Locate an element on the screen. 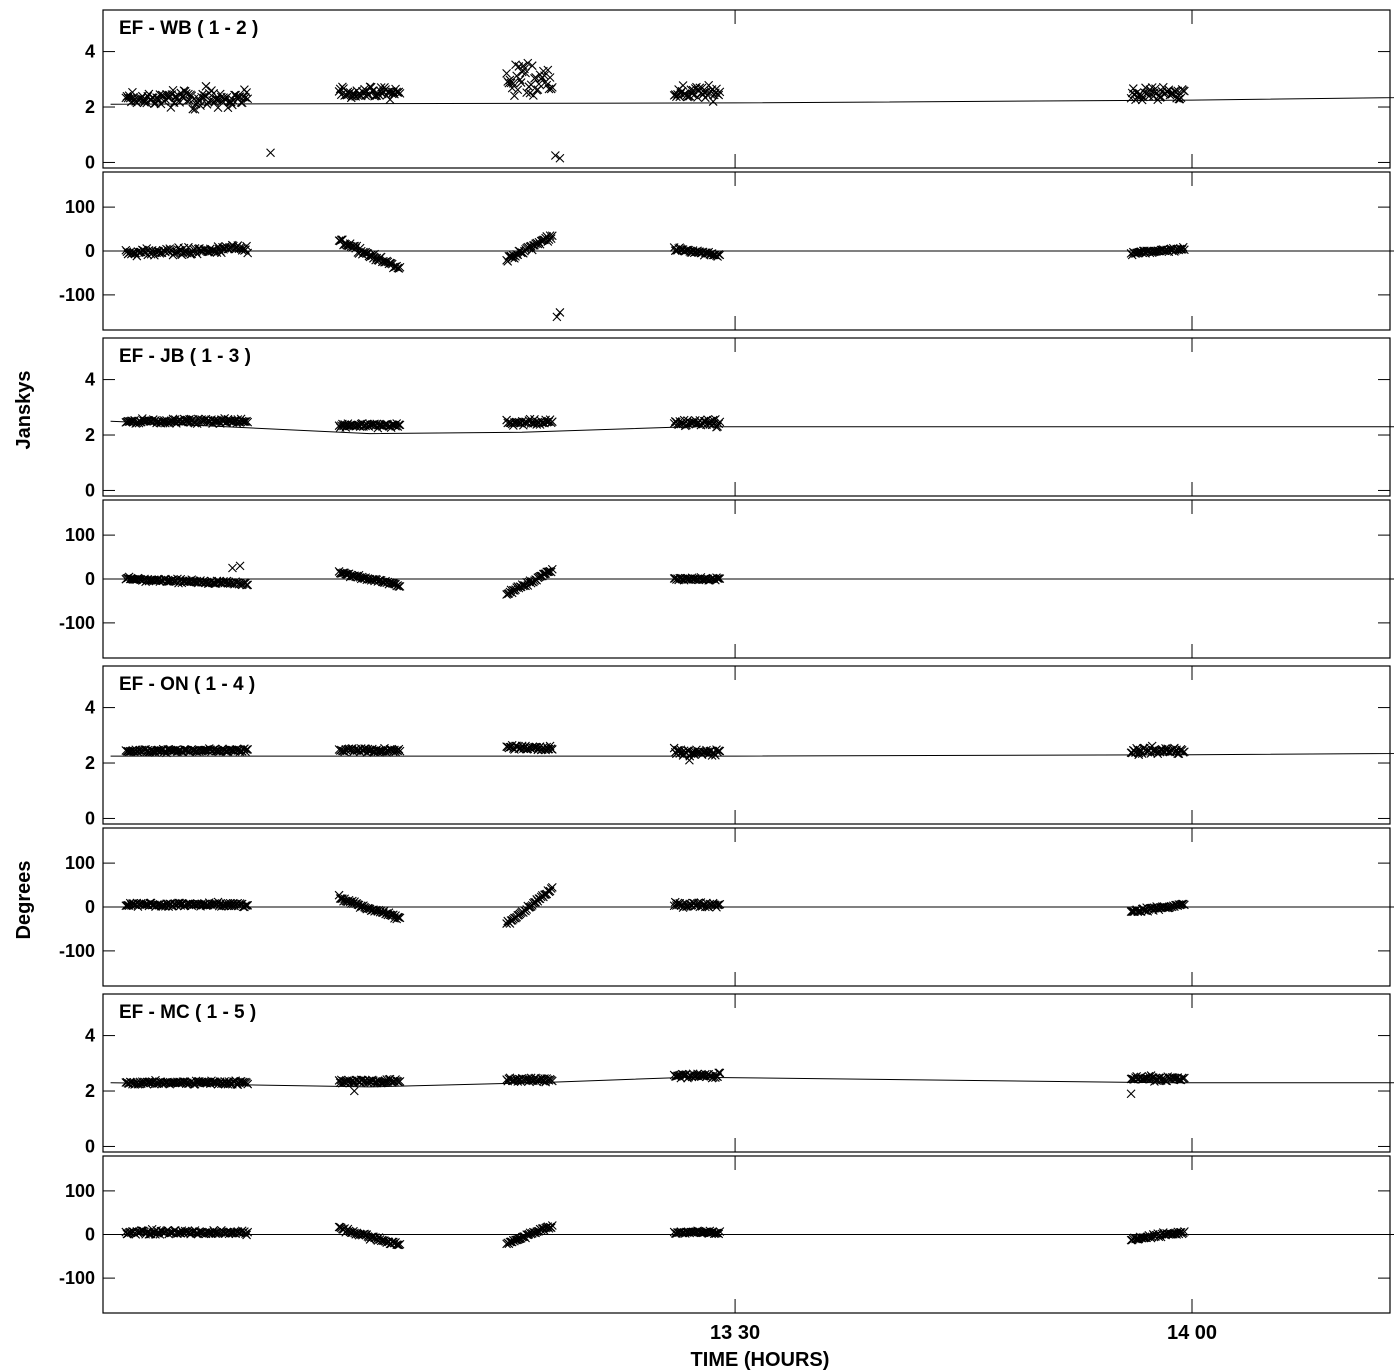 The width and height of the screenshot is (1394, 1371). baseline-title: EF - WB ( 1 - 2 ) is located at coordinates (188, 28).